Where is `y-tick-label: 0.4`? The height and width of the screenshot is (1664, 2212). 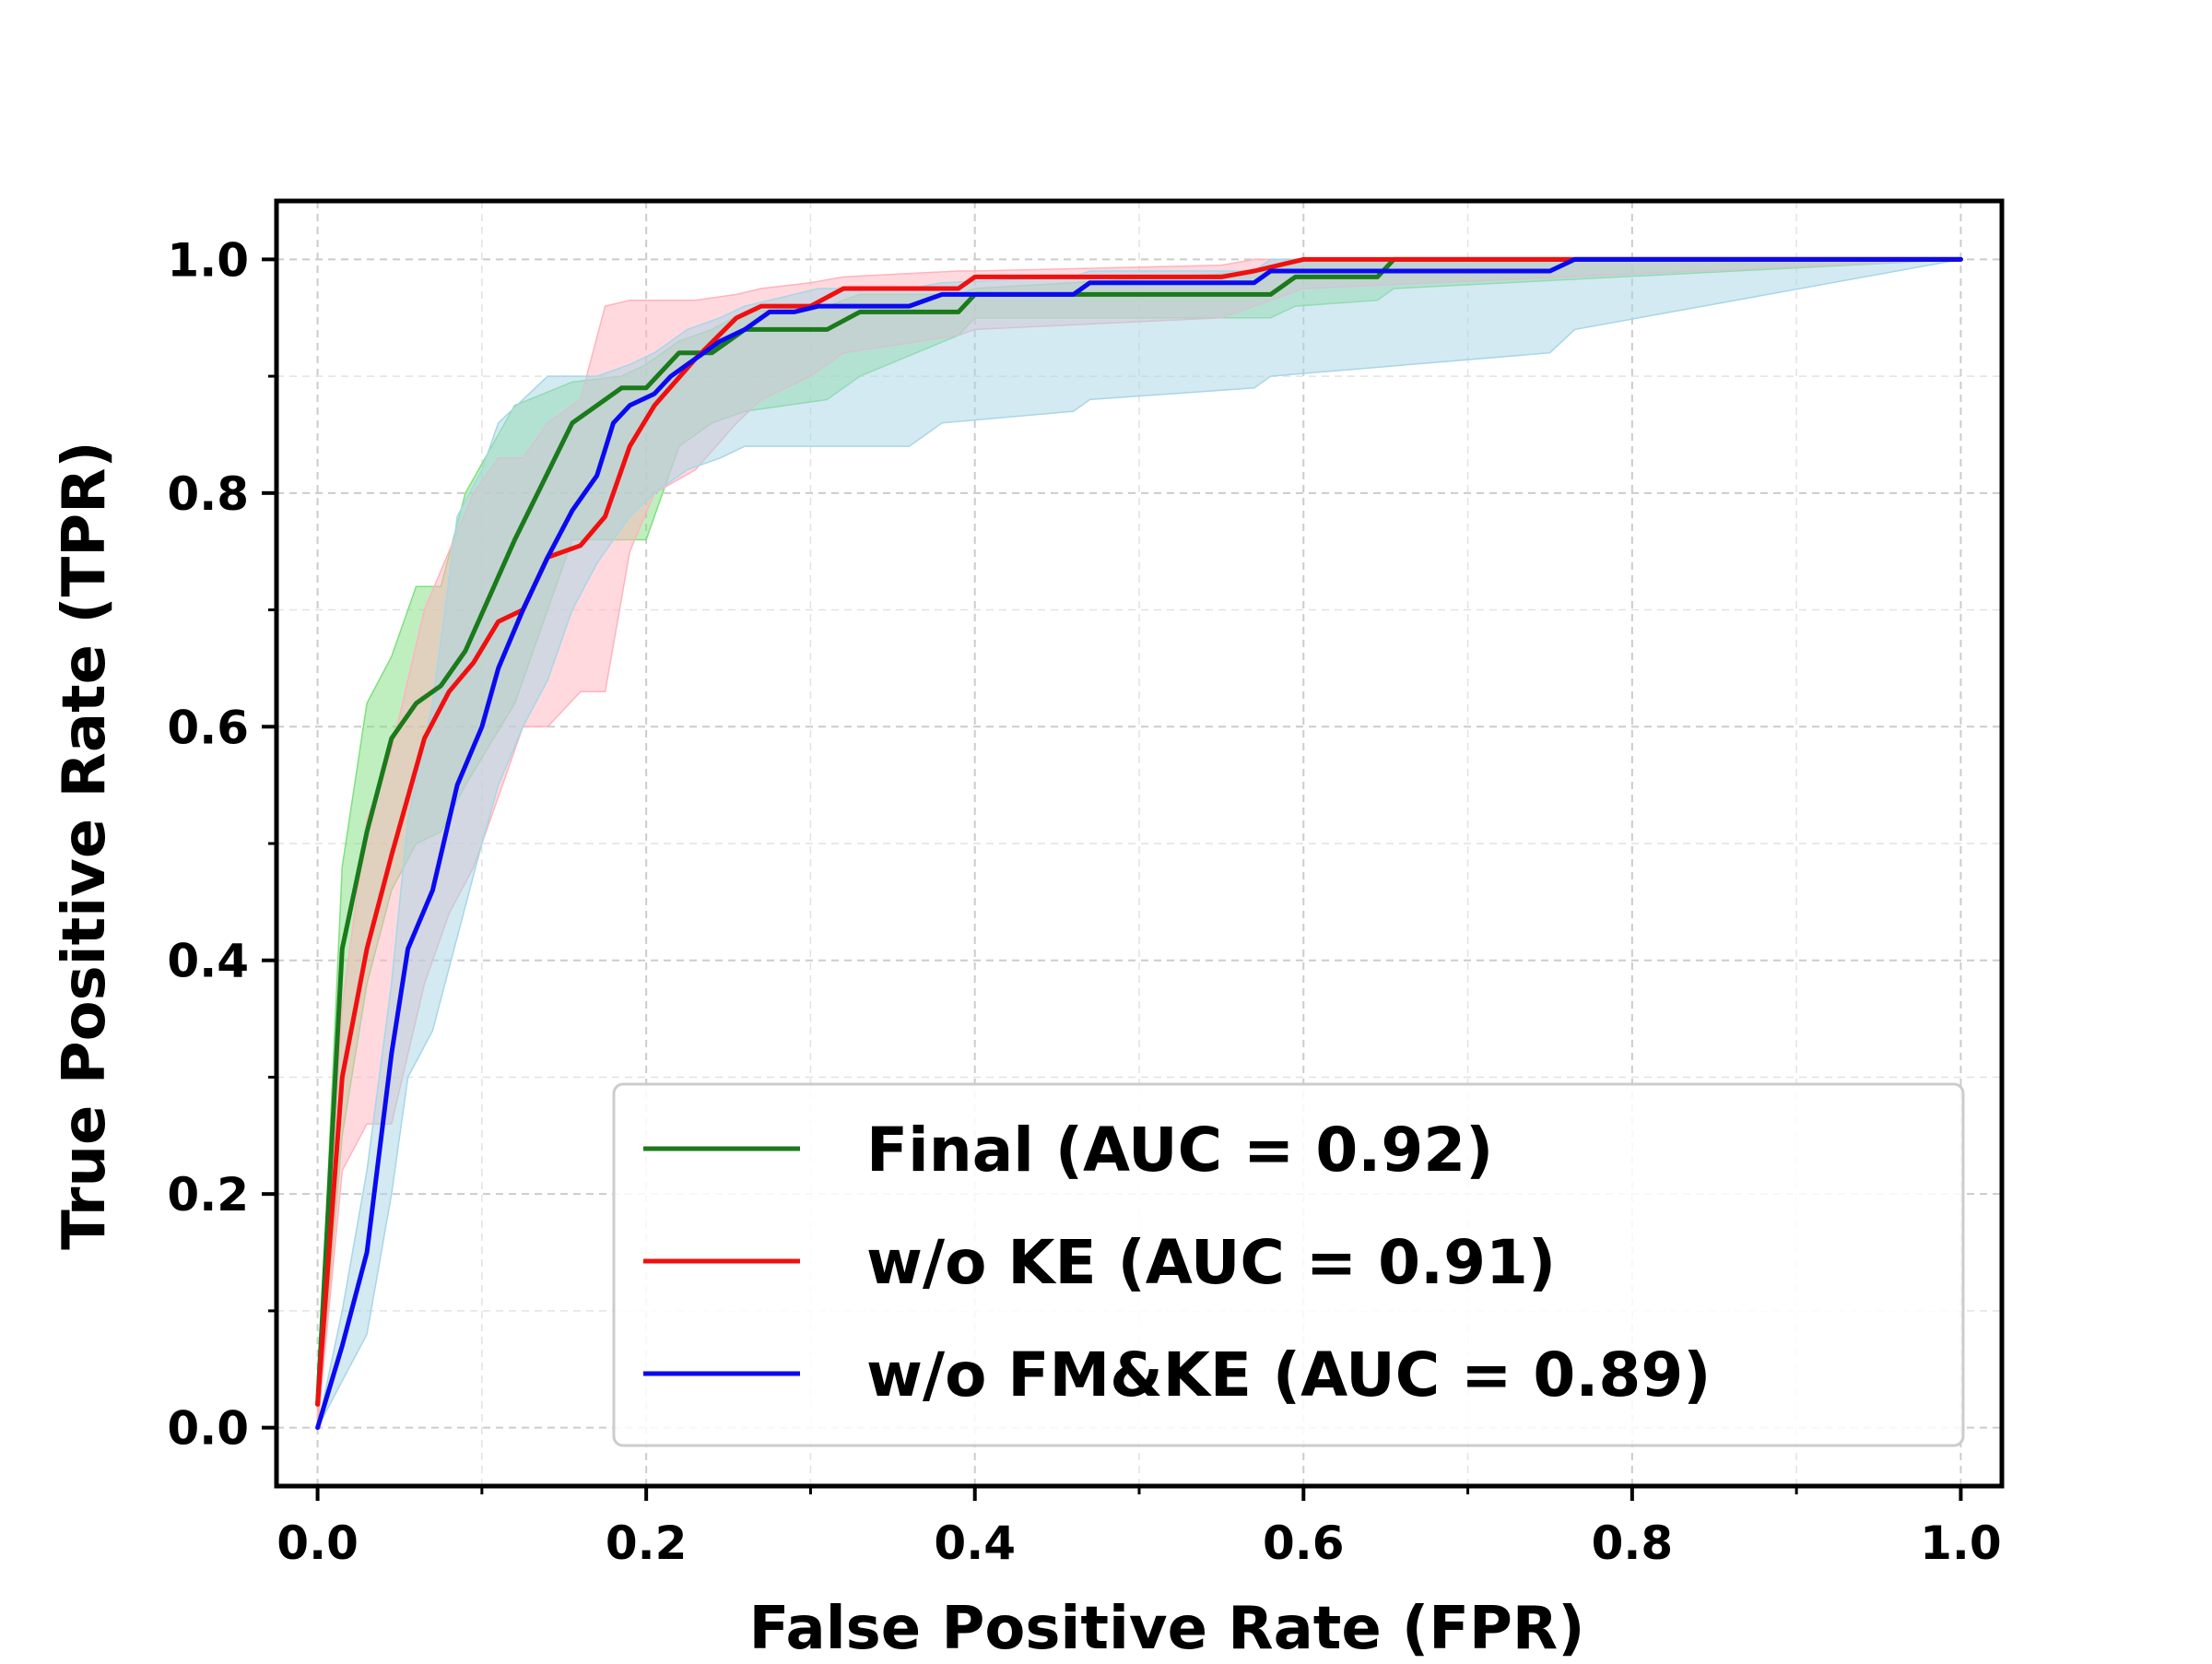
y-tick-label: 0.4 is located at coordinates (208, 961).